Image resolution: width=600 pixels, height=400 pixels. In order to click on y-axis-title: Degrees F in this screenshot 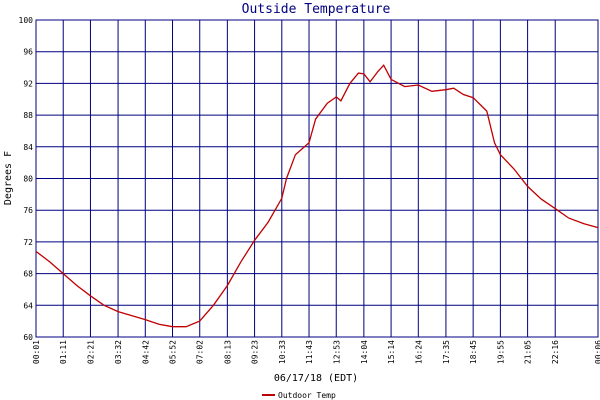, I will do `click(8, 178)`.